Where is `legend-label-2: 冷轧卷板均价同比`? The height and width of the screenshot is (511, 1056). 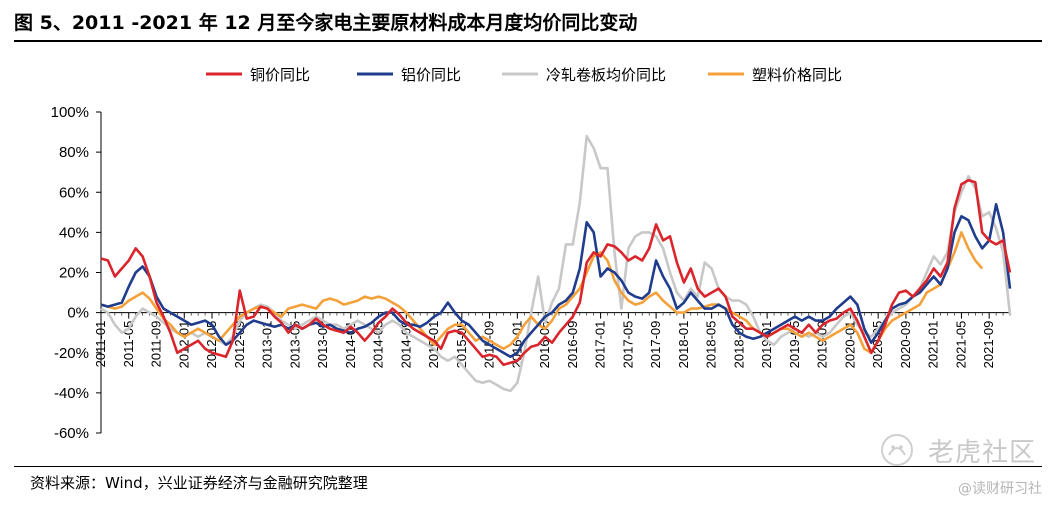
legend-label-2: 冷轧卷板均价同比 is located at coordinates (606, 75).